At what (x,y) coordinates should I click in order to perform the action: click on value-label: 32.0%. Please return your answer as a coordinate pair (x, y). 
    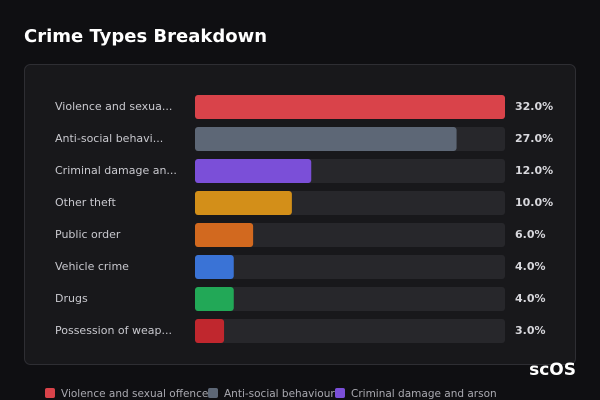
    Looking at the image, I should click on (534, 106).